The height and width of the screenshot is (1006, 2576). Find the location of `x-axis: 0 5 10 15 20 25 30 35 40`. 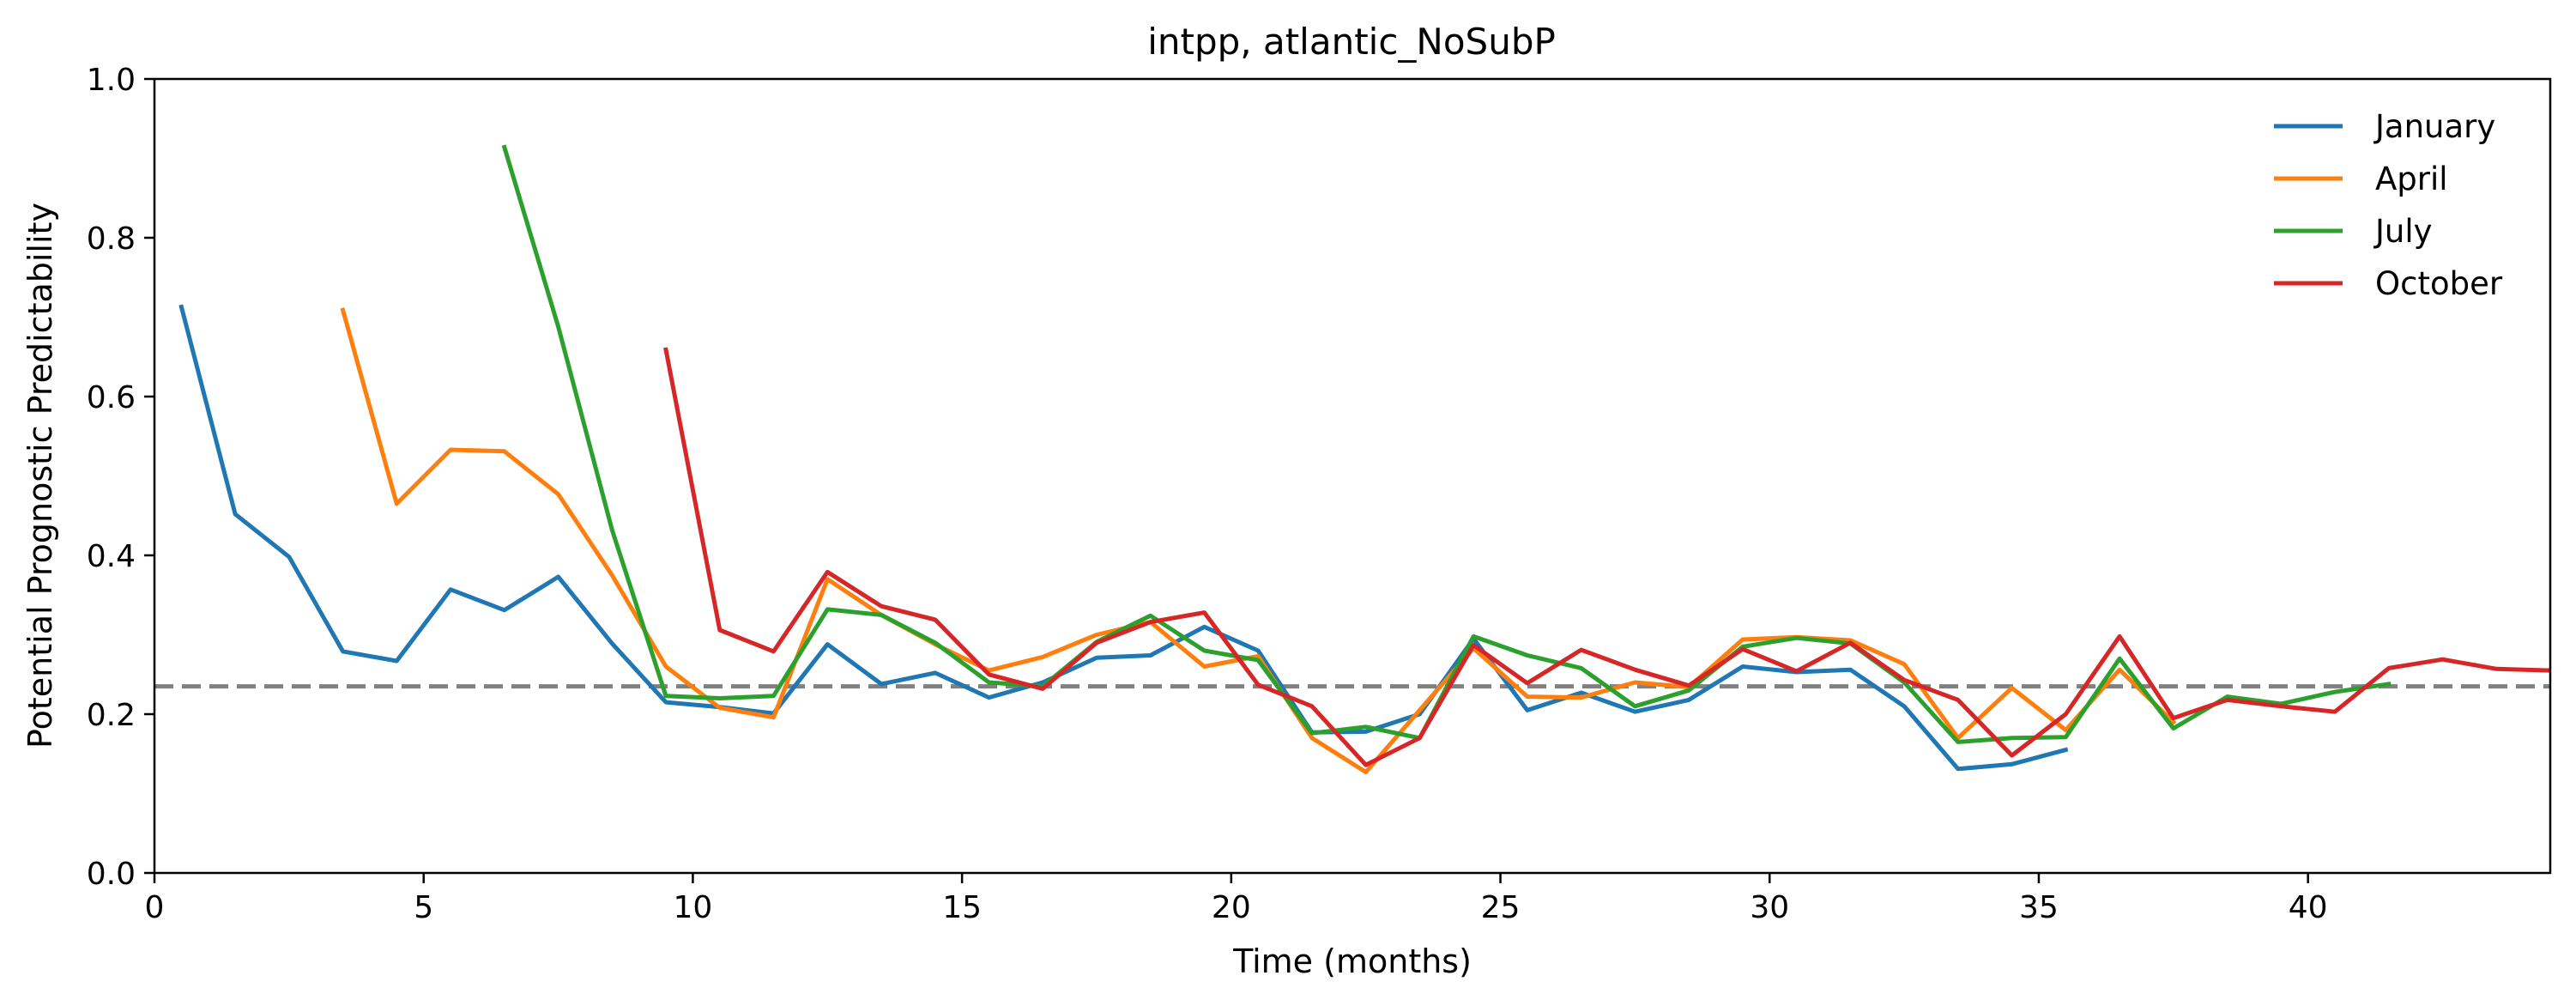

x-axis: 0 5 10 15 20 25 30 35 40 is located at coordinates (1236, 899).